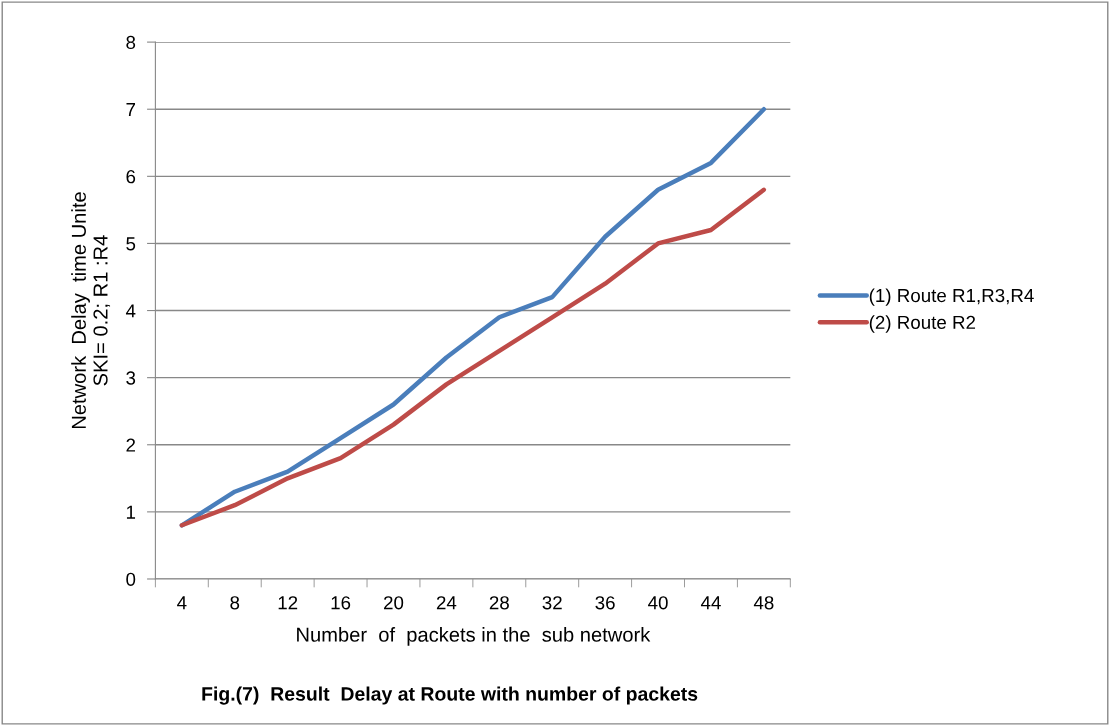 The width and height of the screenshot is (1110, 726). I want to click on x-tick-label: 8, so click(235, 603).